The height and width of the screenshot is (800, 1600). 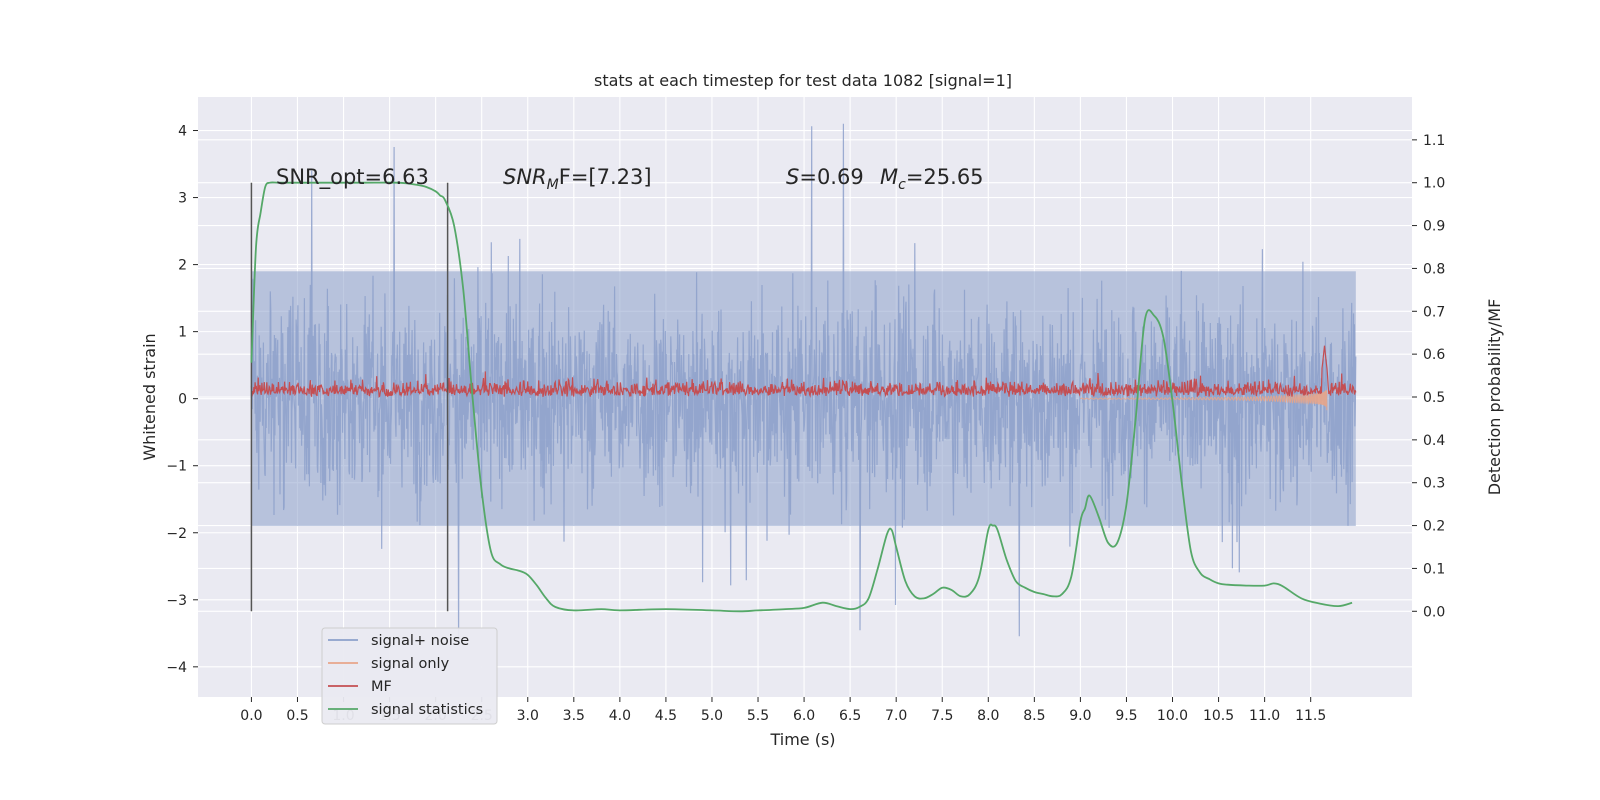 What do you see at coordinates (420, 641) in the screenshot?
I see `legend-label-signal-noise: signal+ noise` at bounding box center [420, 641].